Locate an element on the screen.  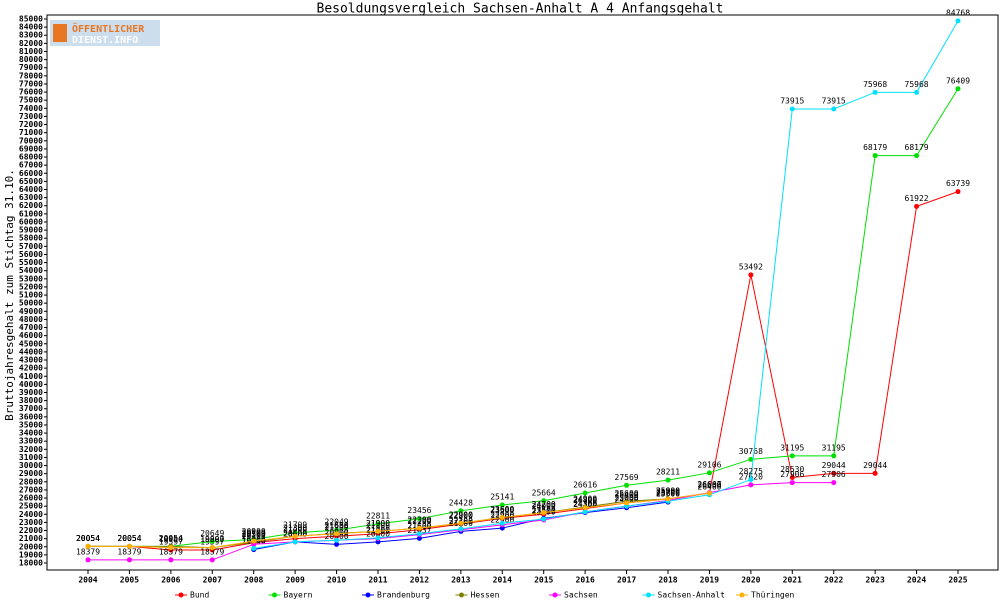
y-tick-label: 24000 is located at coordinates (31, 514).